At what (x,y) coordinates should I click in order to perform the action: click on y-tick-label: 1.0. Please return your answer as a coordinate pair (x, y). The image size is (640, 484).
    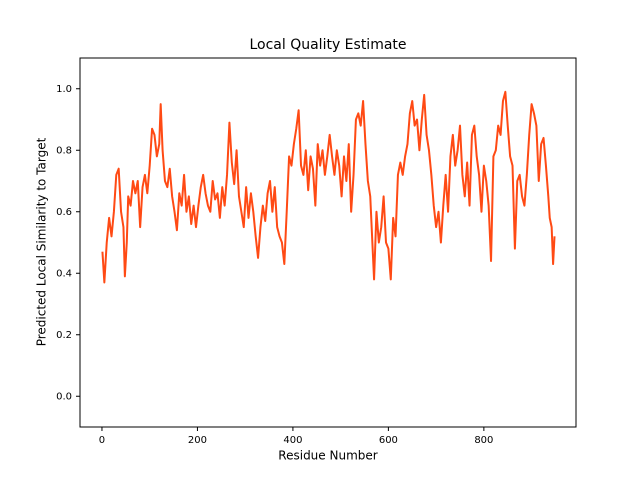
    Looking at the image, I should click on (64, 89).